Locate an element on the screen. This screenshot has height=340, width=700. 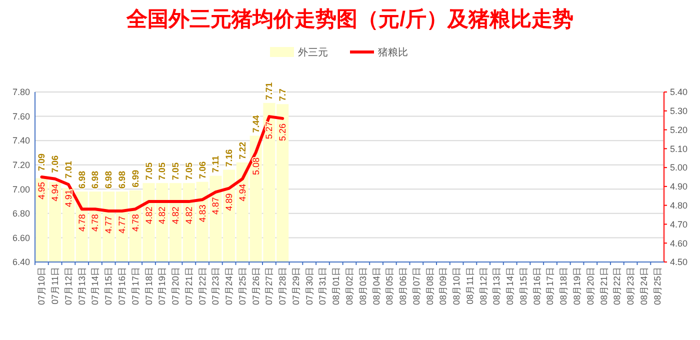
y2-tick-label: 5.20 is located at coordinates (679, 129).